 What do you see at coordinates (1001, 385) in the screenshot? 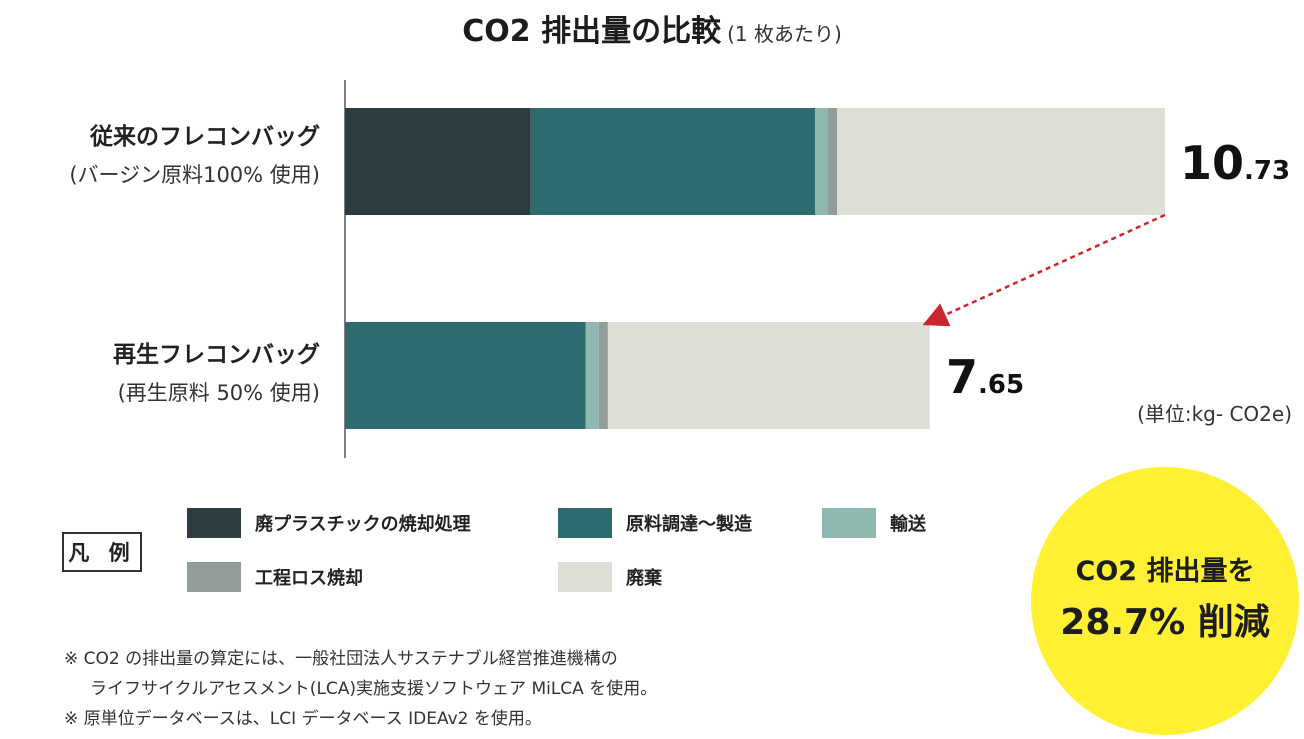
I see `total-dec: .65` at bounding box center [1001, 385].